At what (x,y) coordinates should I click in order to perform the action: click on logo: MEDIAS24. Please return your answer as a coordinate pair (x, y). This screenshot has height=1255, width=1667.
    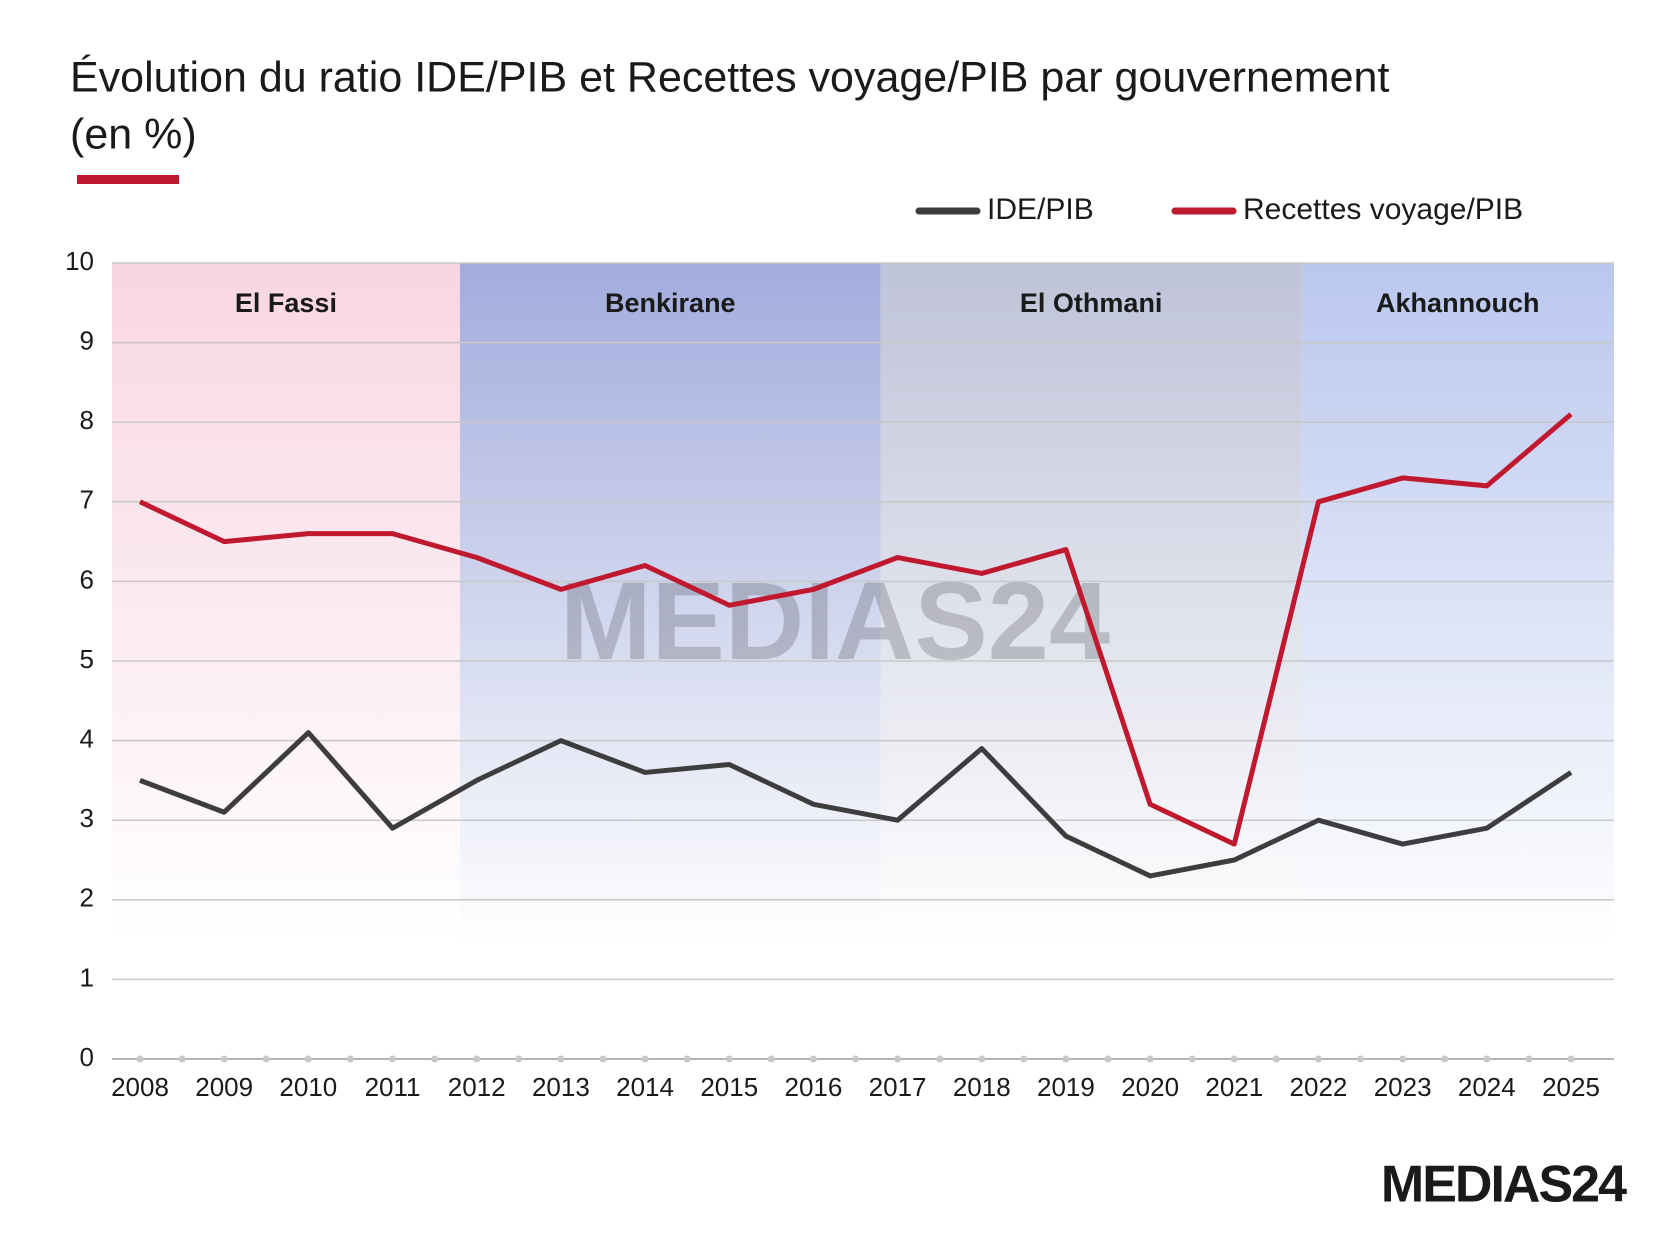
    Looking at the image, I should click on (1504, 1185).